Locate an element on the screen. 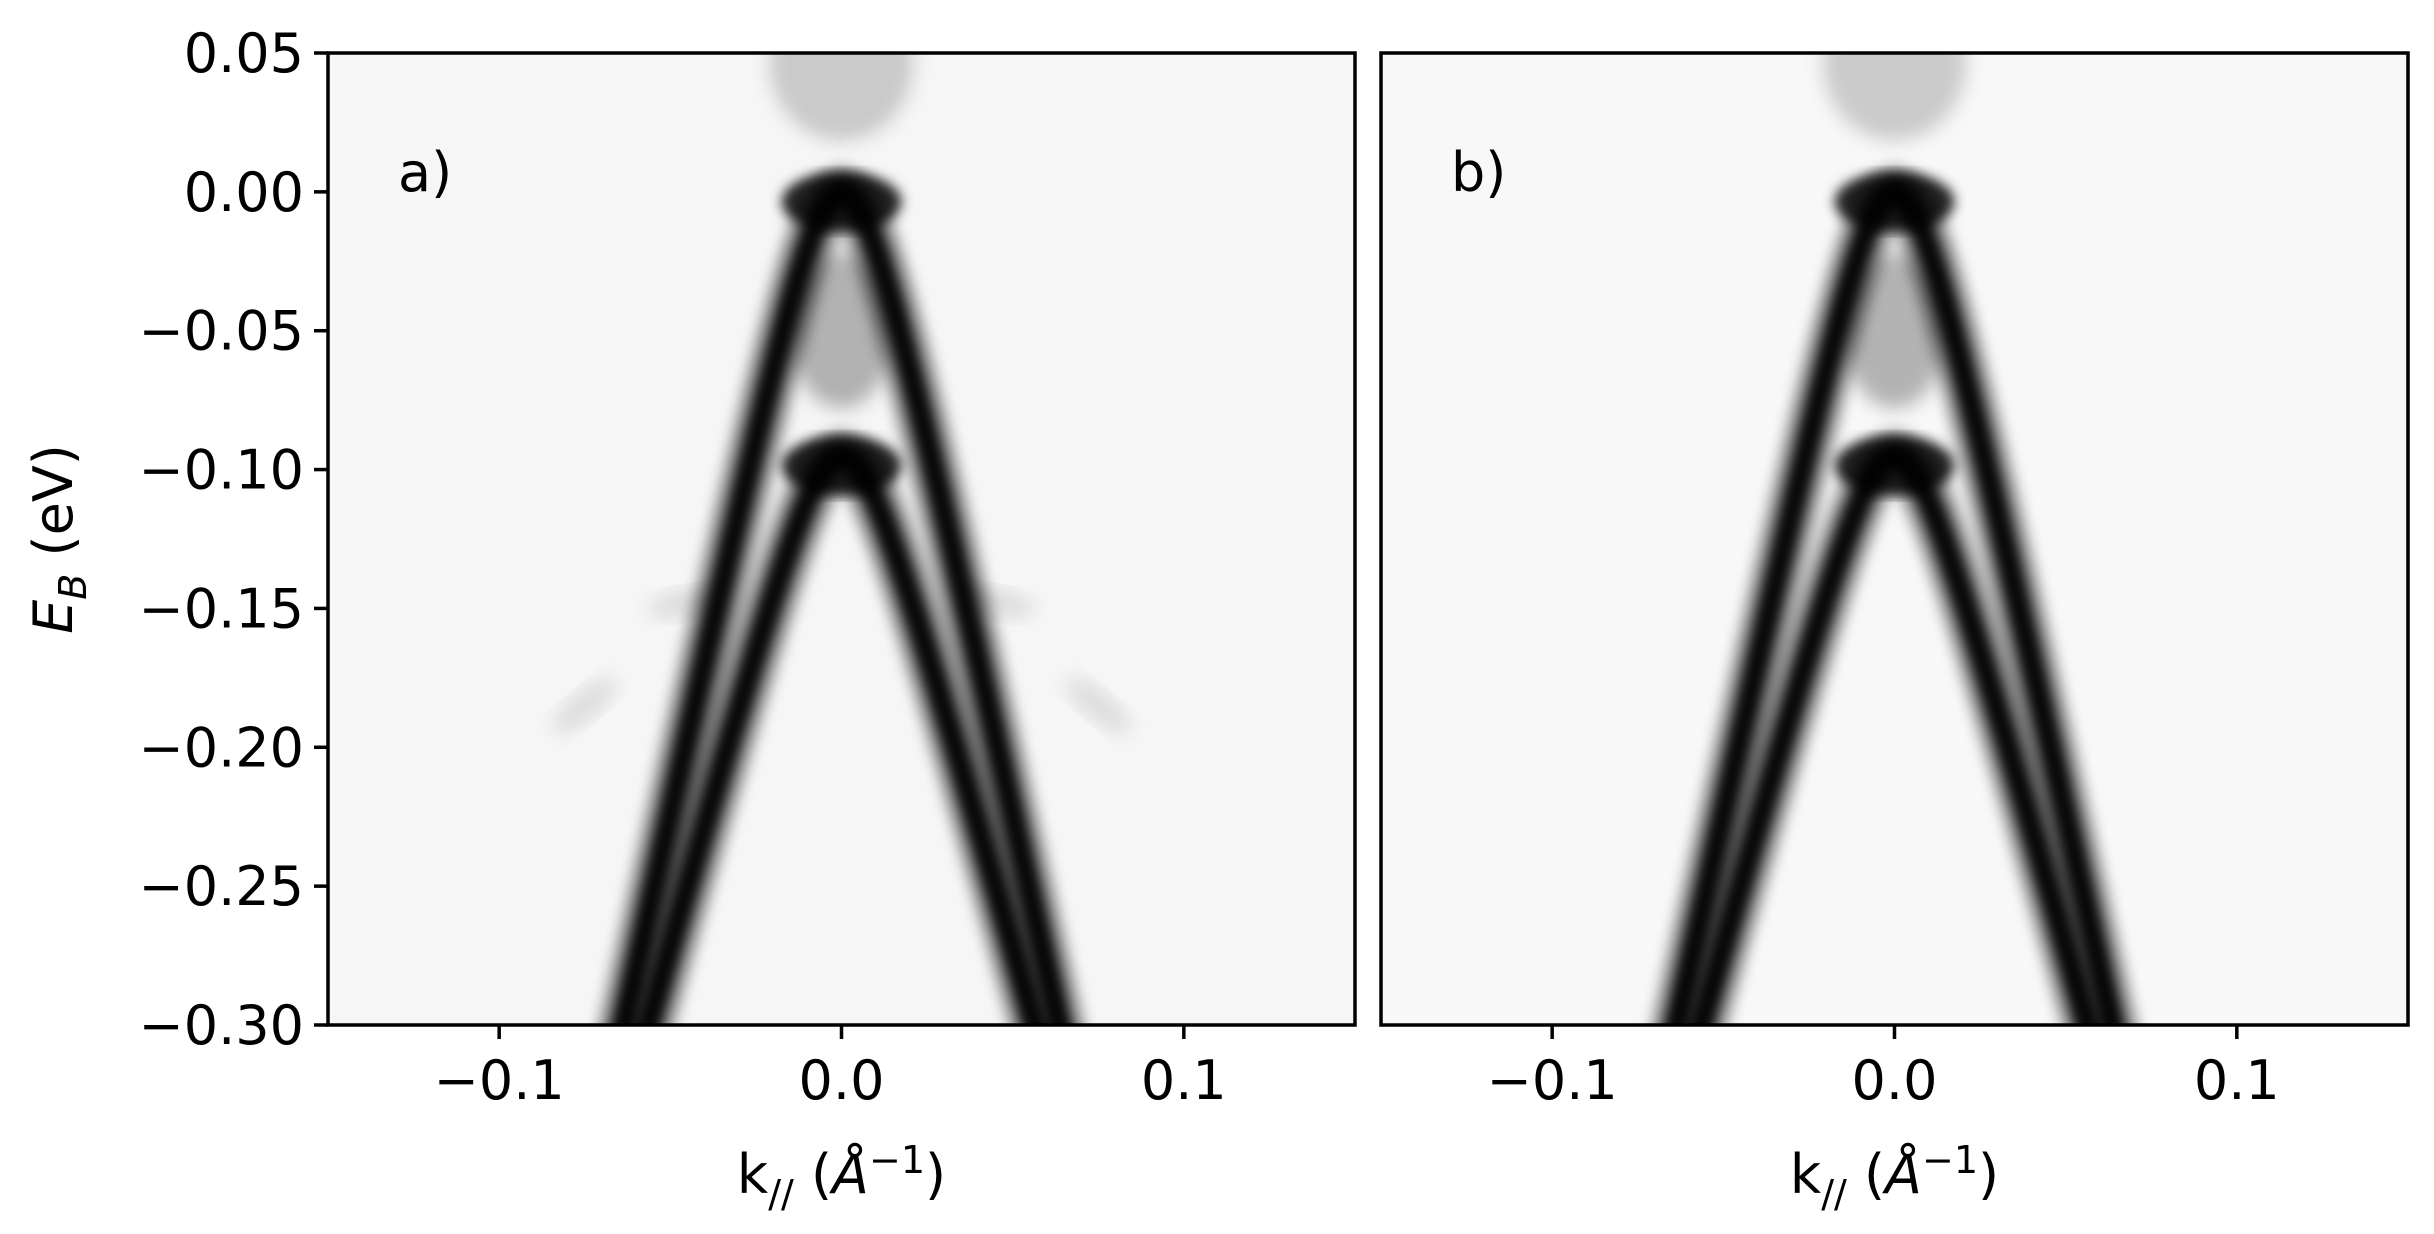 The image size is (2434, 1234). y-tick-label: −0.15 is located at coordinates (221, 608).